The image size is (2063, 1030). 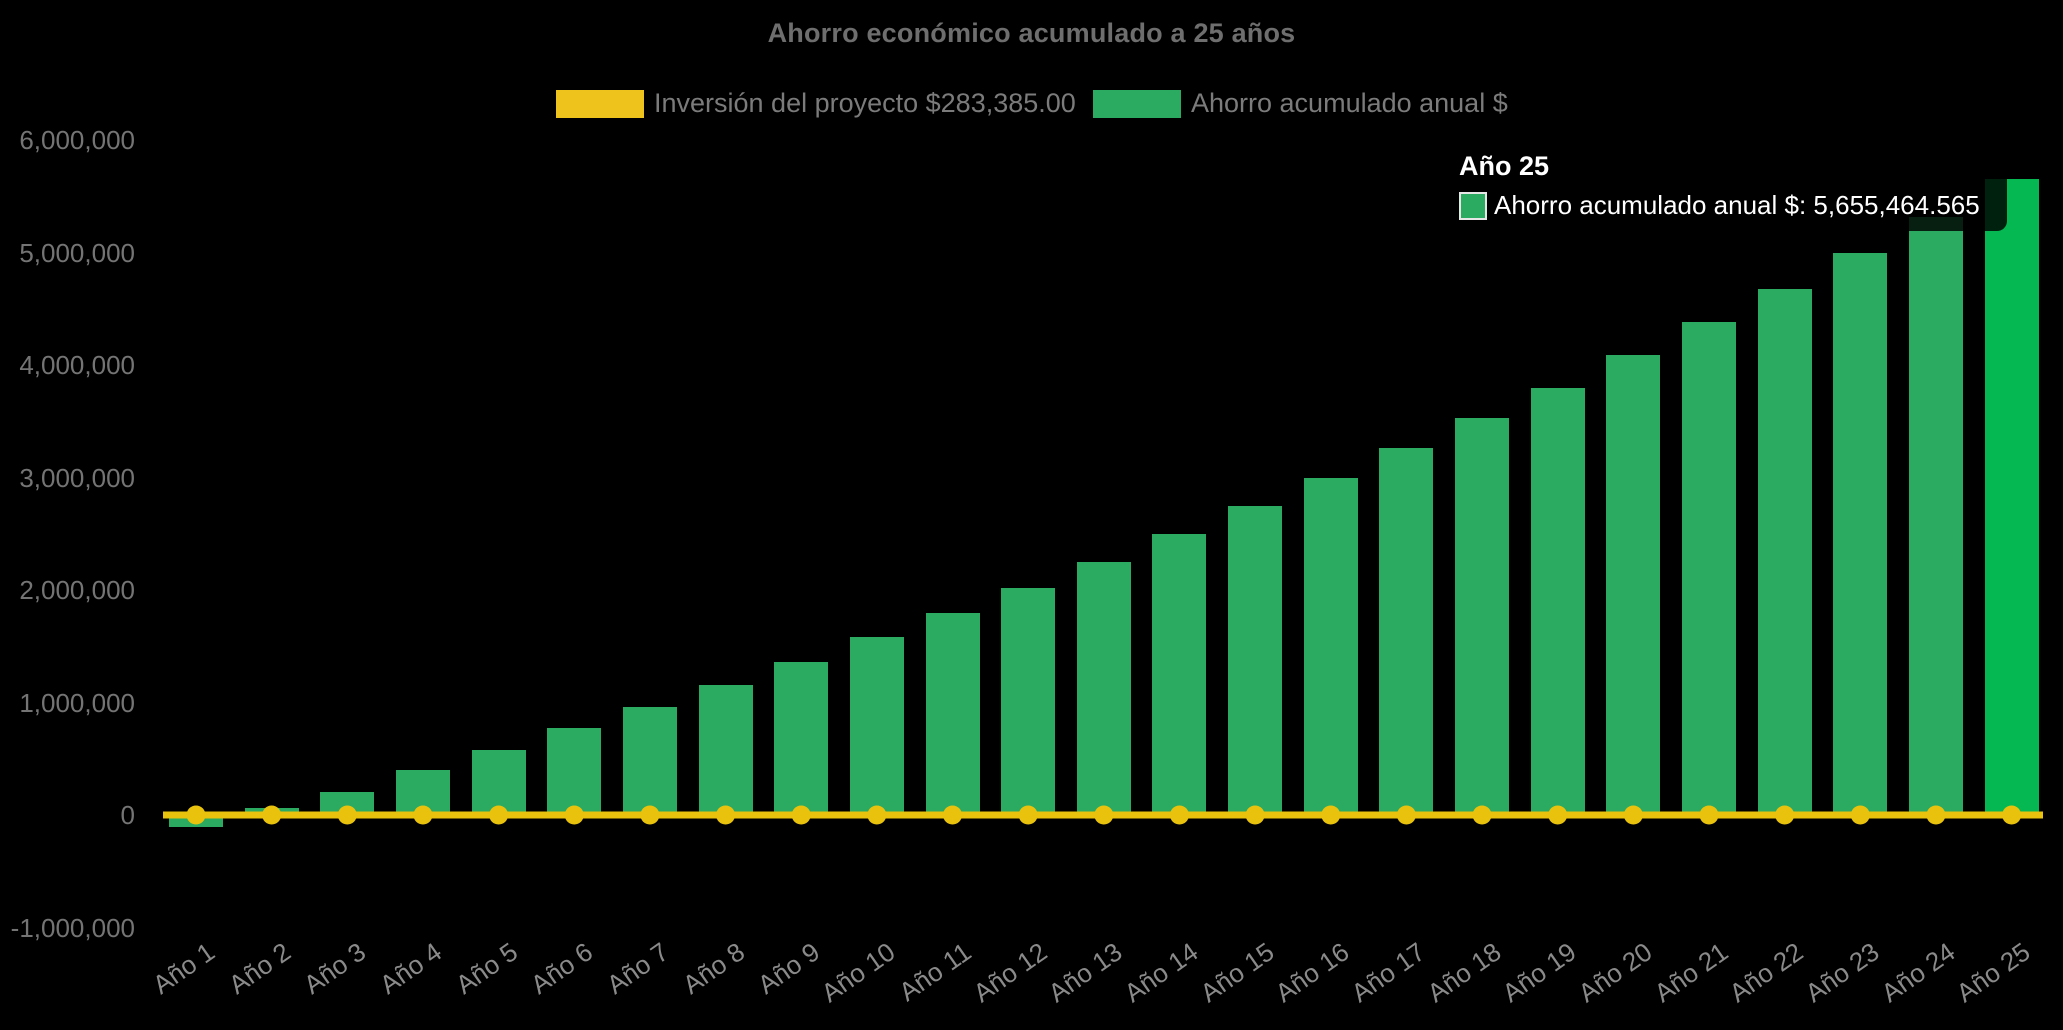 I want to click on legend-item-inversion: Inversión del proyecto $283,385.00, so click(x=816, y=103).